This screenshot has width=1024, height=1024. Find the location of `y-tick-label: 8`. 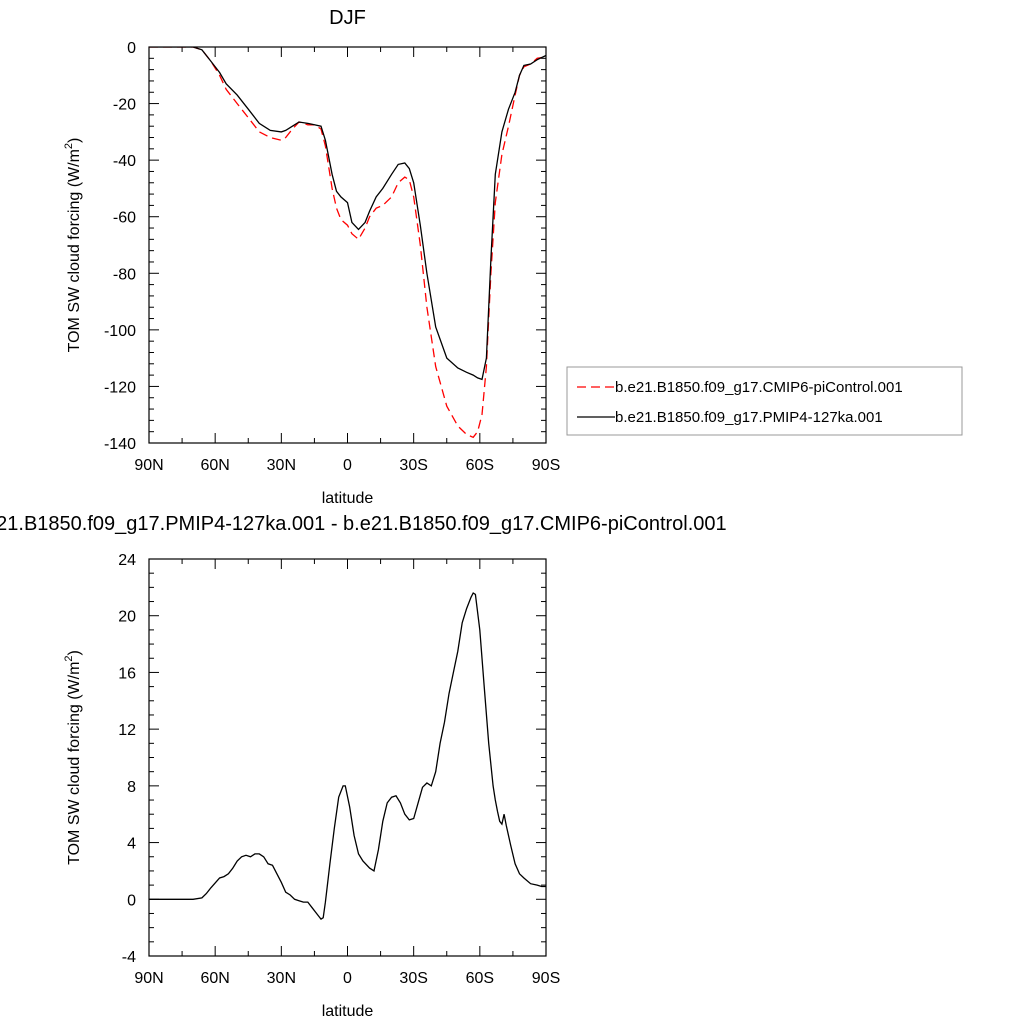

y-tick-label: 8 is located at coordinates (131, 787).